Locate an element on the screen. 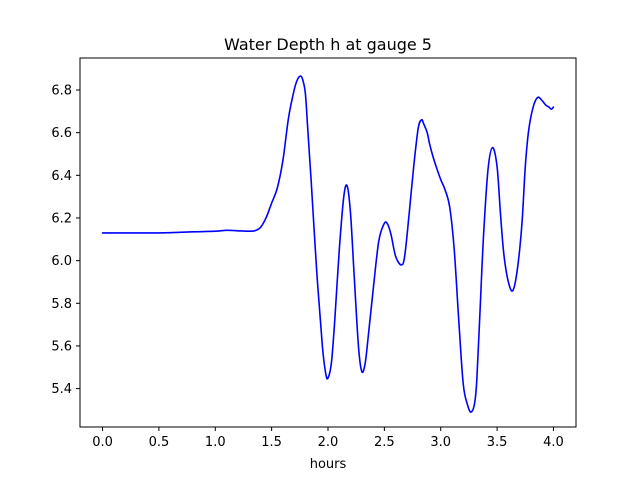 This screenshot has height=480, width=640. x-tick-label: 1.5 is located at coordinates (271, 442).